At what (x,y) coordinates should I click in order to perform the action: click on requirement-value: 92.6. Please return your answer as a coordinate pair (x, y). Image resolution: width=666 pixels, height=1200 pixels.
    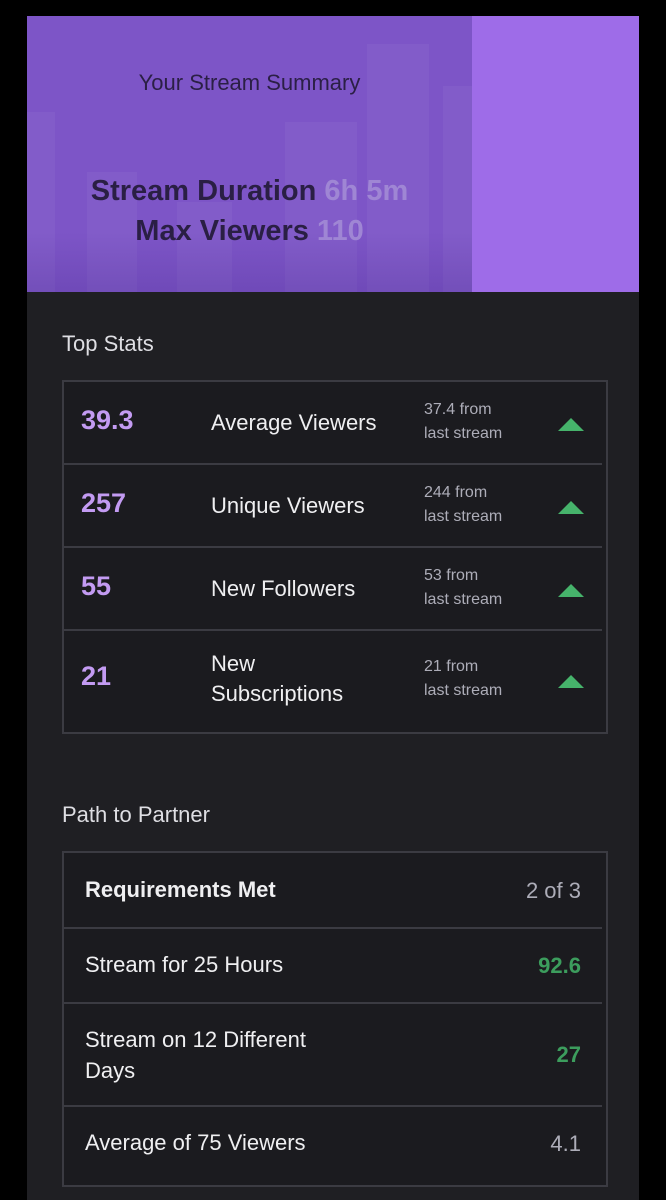
    Looking at the image, I should click on (559, 965).